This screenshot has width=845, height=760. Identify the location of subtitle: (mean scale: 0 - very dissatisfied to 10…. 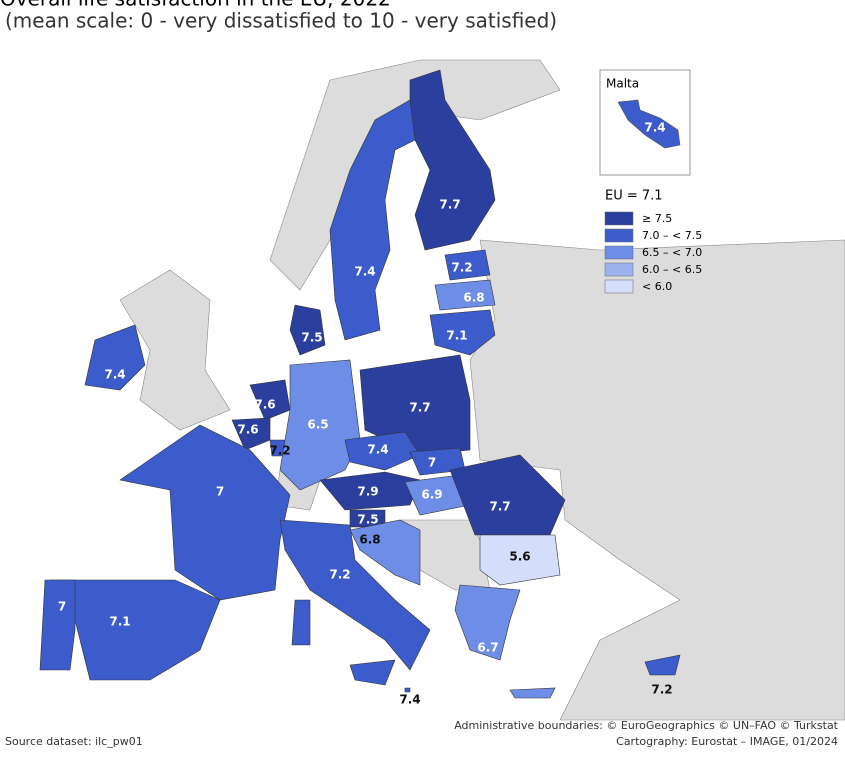
(281, 21).